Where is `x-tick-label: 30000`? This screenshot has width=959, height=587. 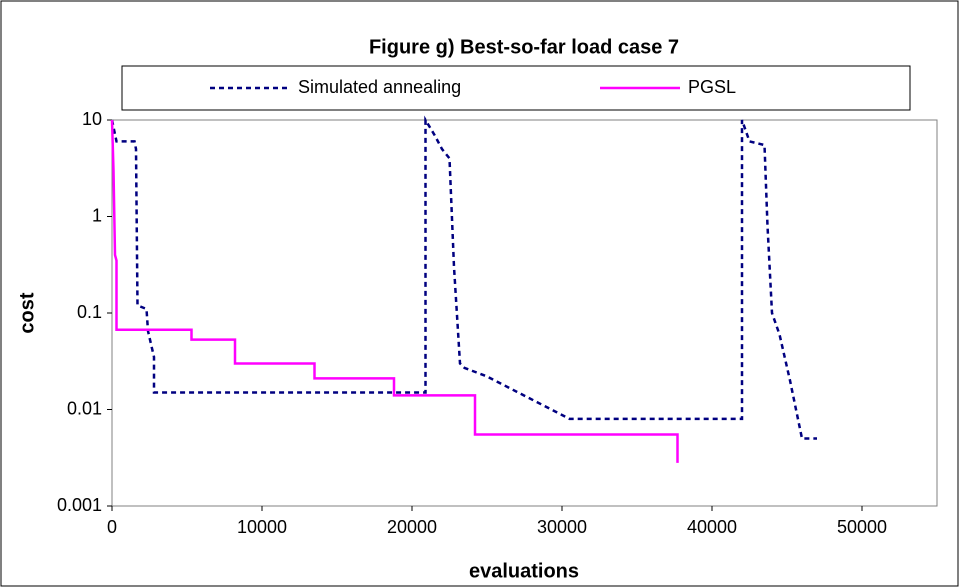 x-tick-label: 30000 is located at coordinates (562, 527).